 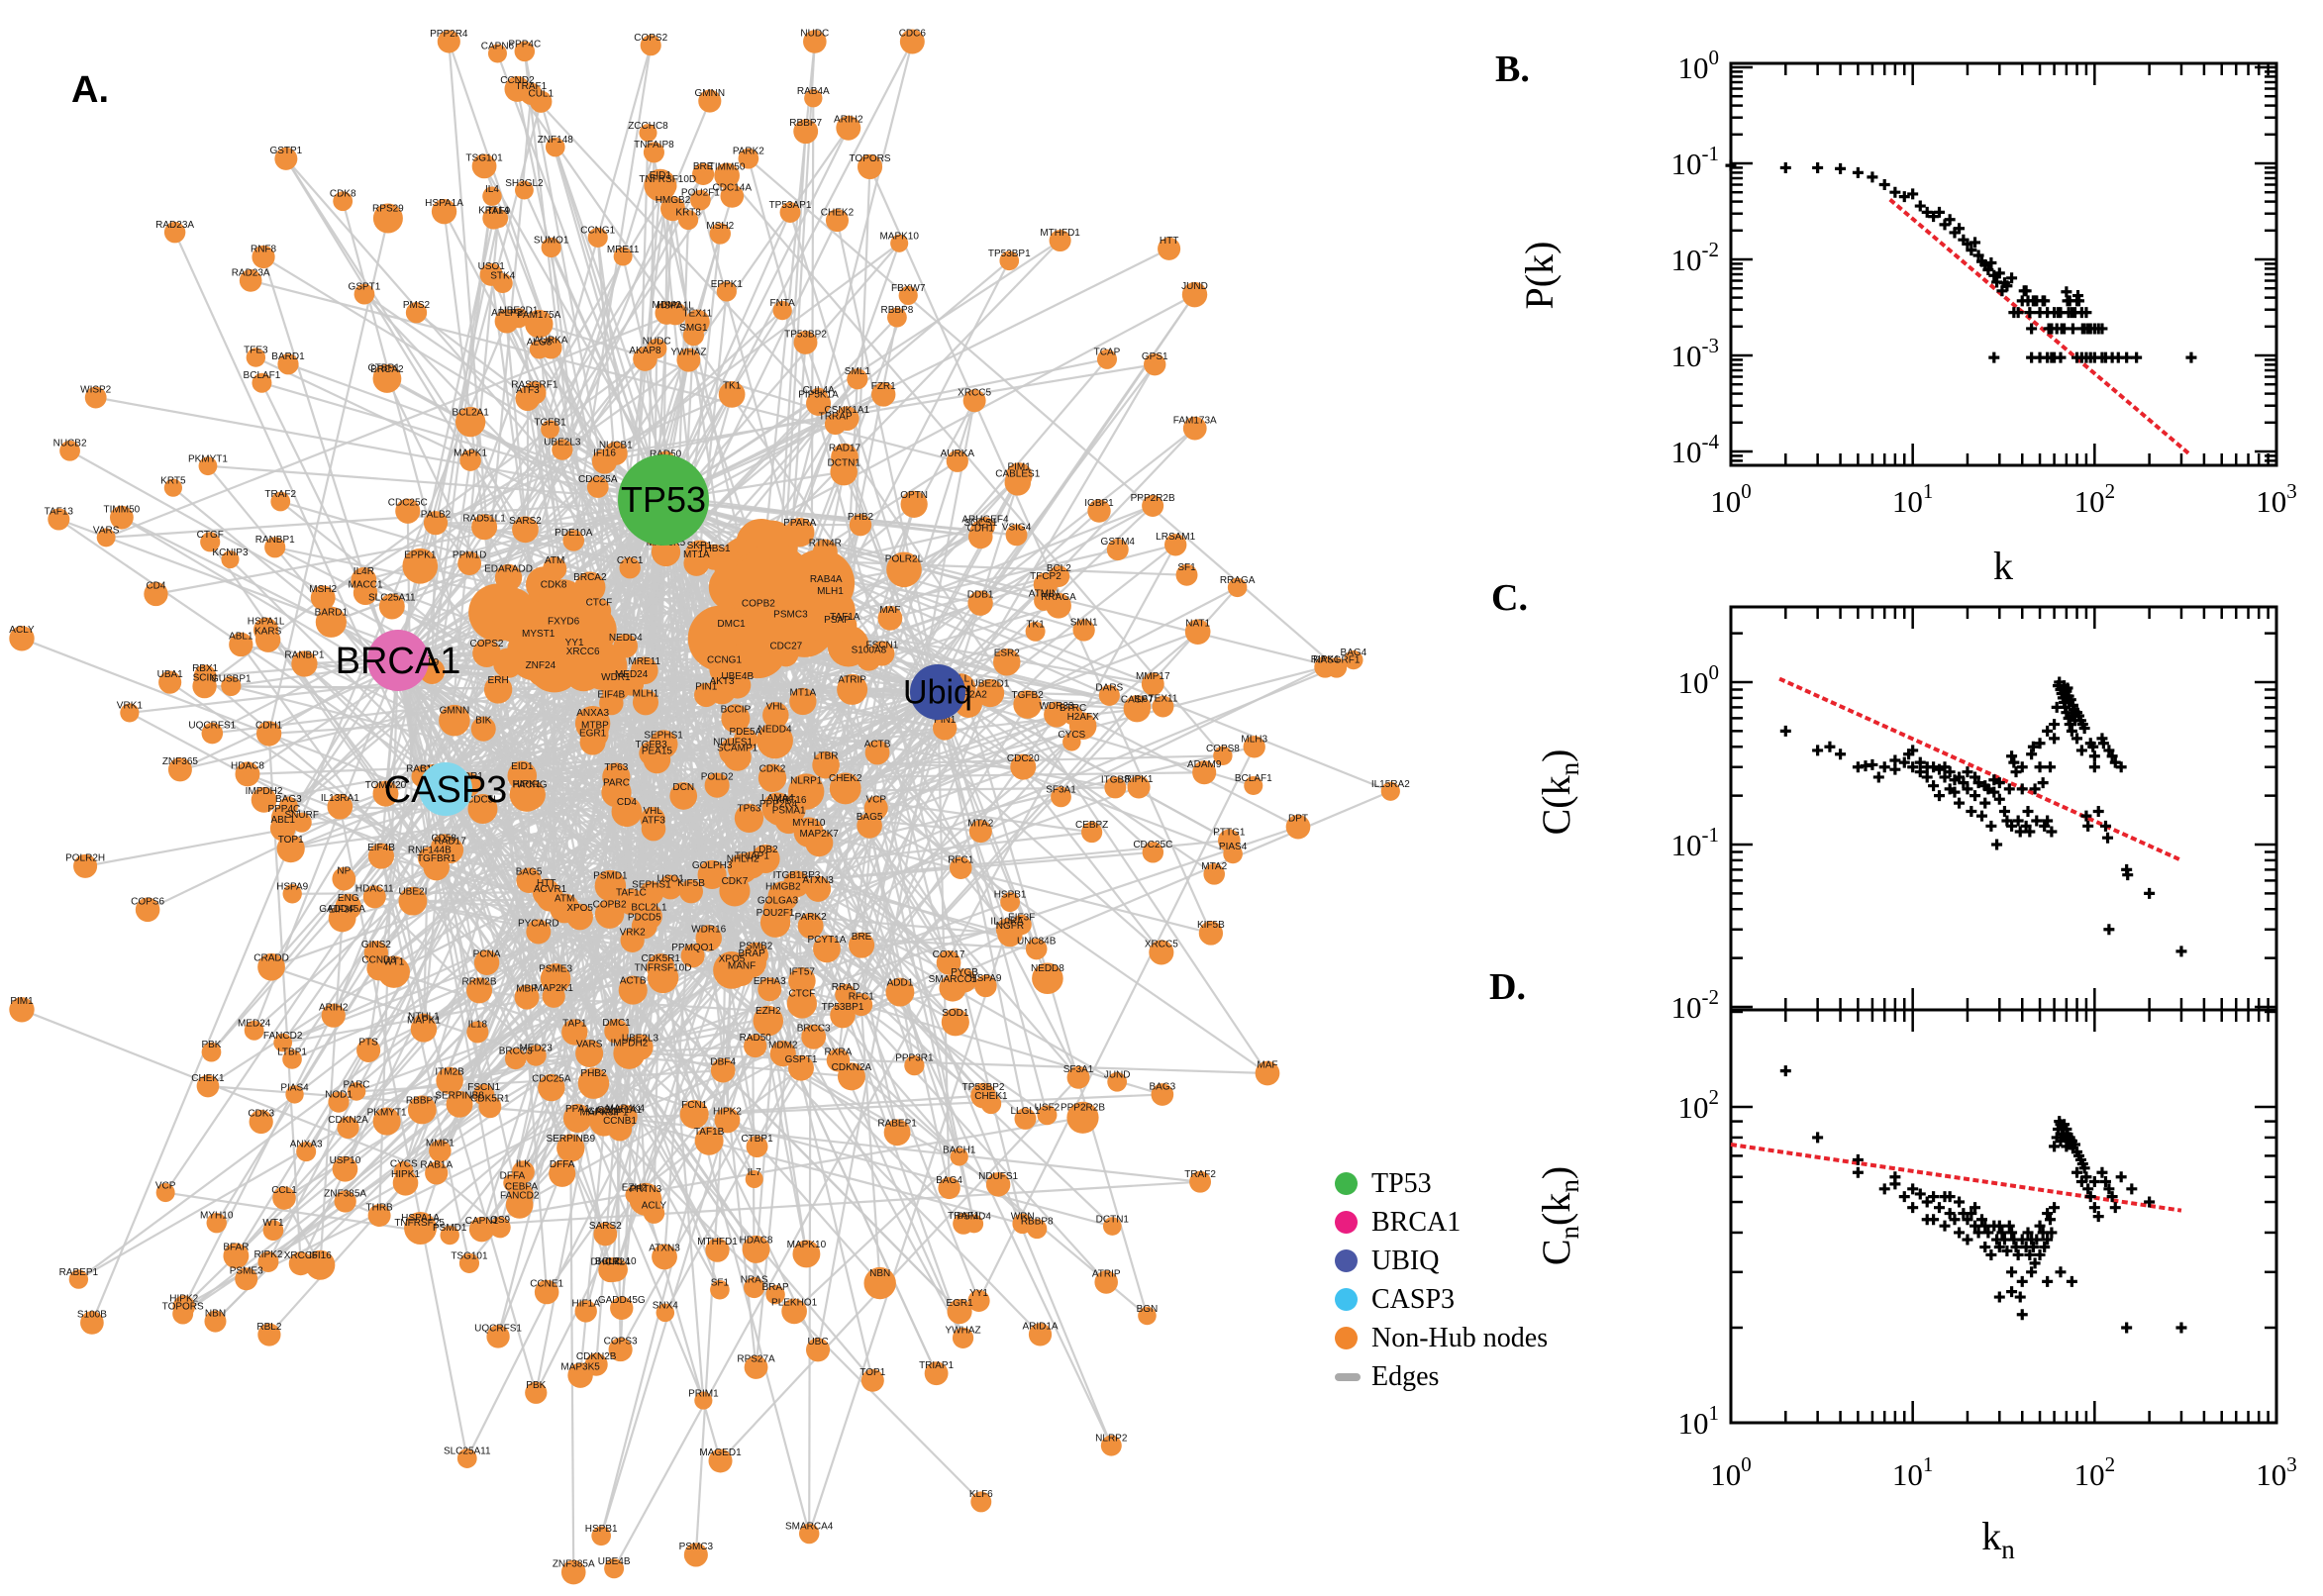 I want to click on hub-label-ubiq: Ubiq, so click(x=937, y=693).